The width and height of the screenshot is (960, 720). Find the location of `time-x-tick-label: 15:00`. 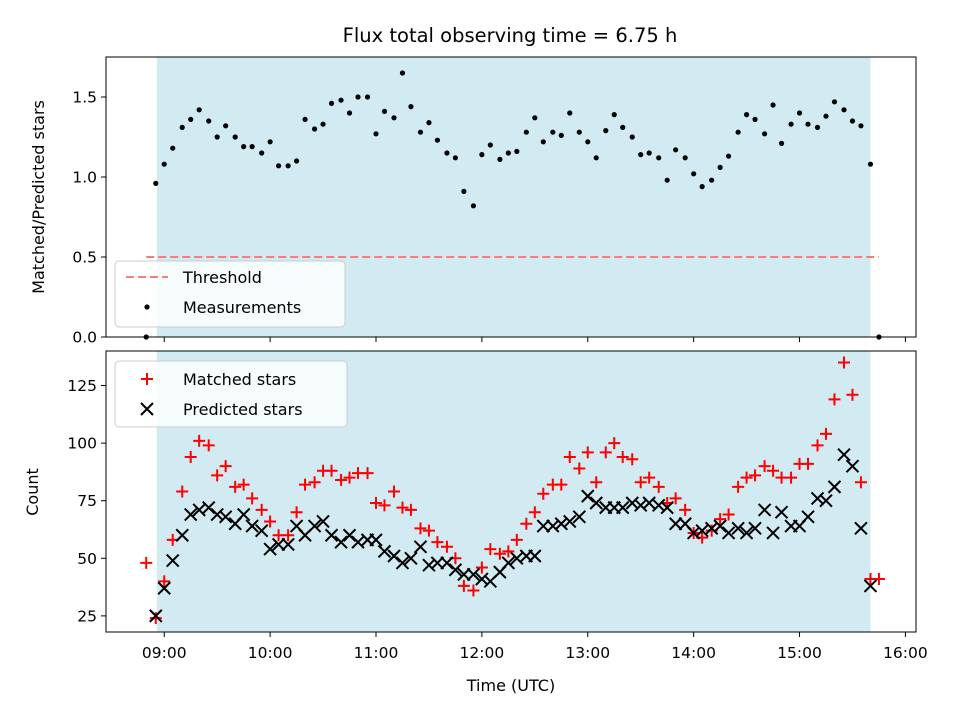

time-x-tick-label: 15:00 is located at coordinates (799, 653).